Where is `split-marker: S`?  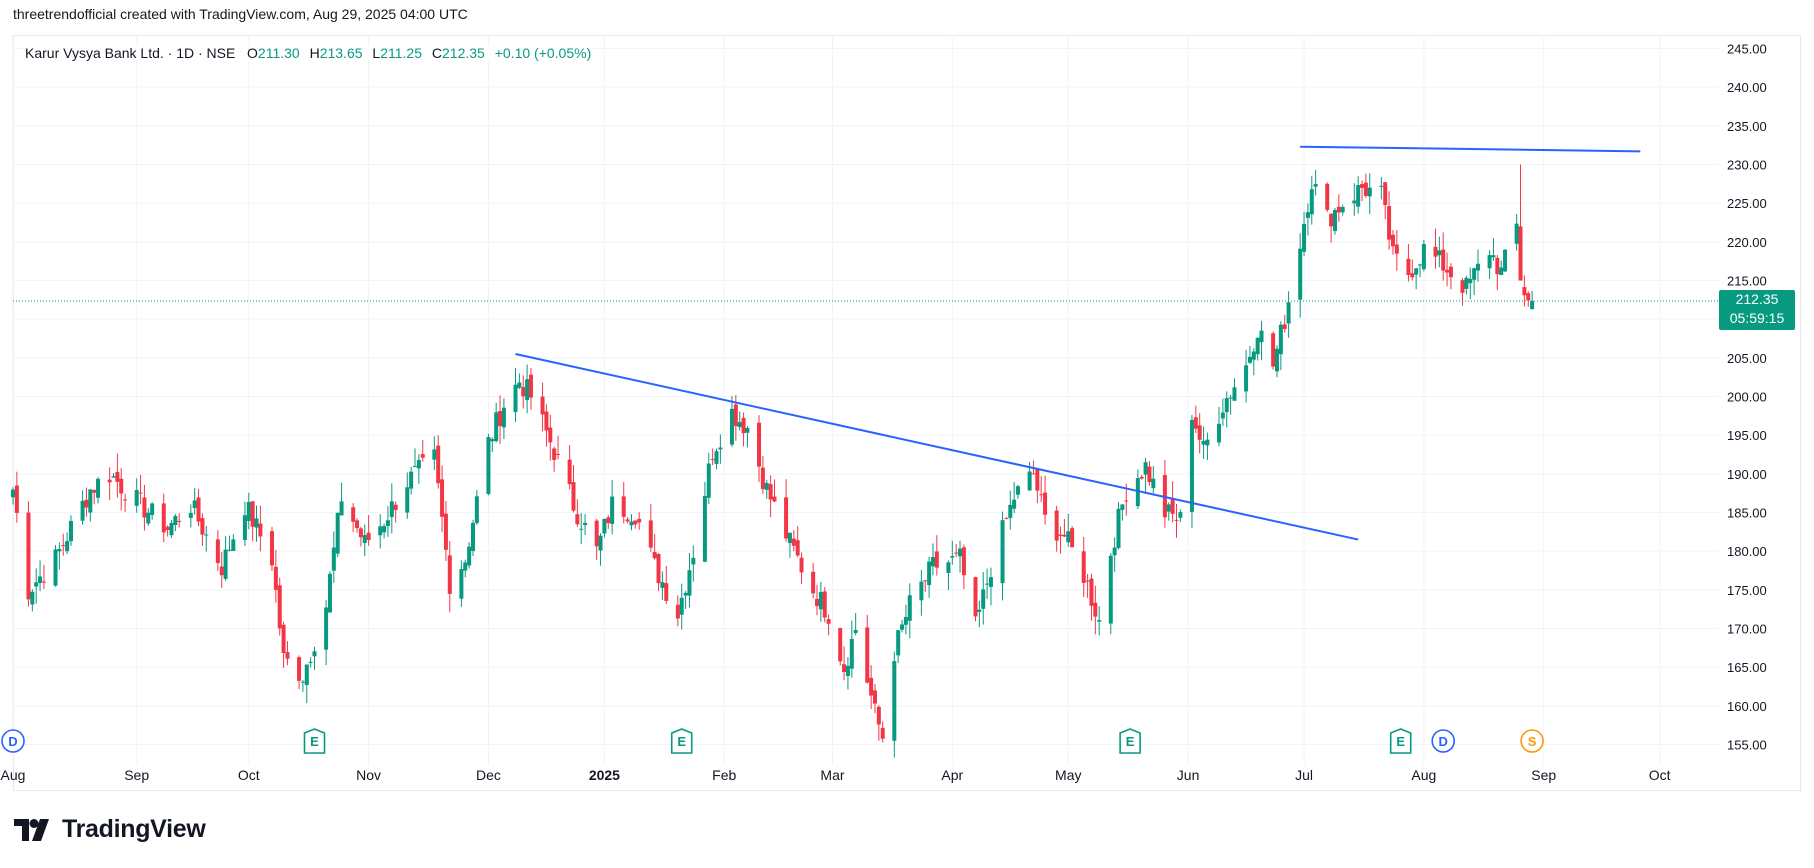 split-marker: S is located at coordinates (1532, 741).